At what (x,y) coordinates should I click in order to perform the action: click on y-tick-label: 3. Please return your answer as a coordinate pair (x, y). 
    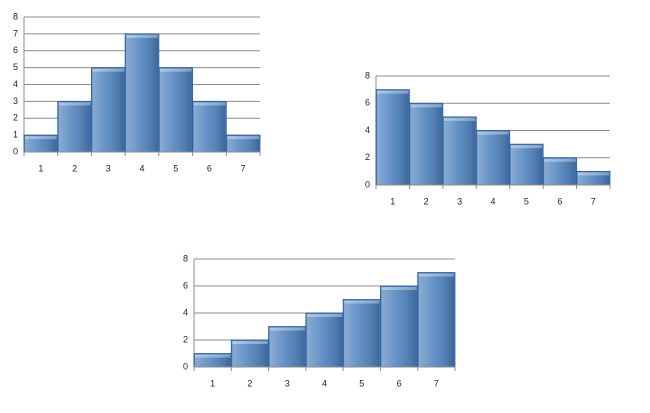
    Looking at the image, I should click on (15, 101).